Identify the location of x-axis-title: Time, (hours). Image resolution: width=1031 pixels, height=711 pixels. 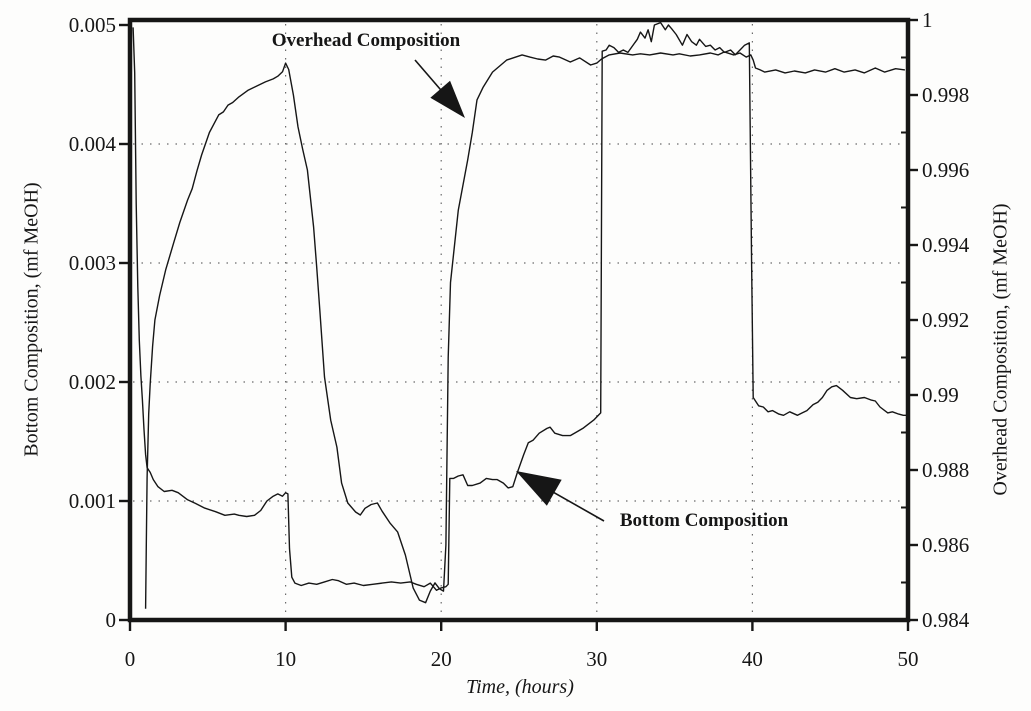
(520, 687).